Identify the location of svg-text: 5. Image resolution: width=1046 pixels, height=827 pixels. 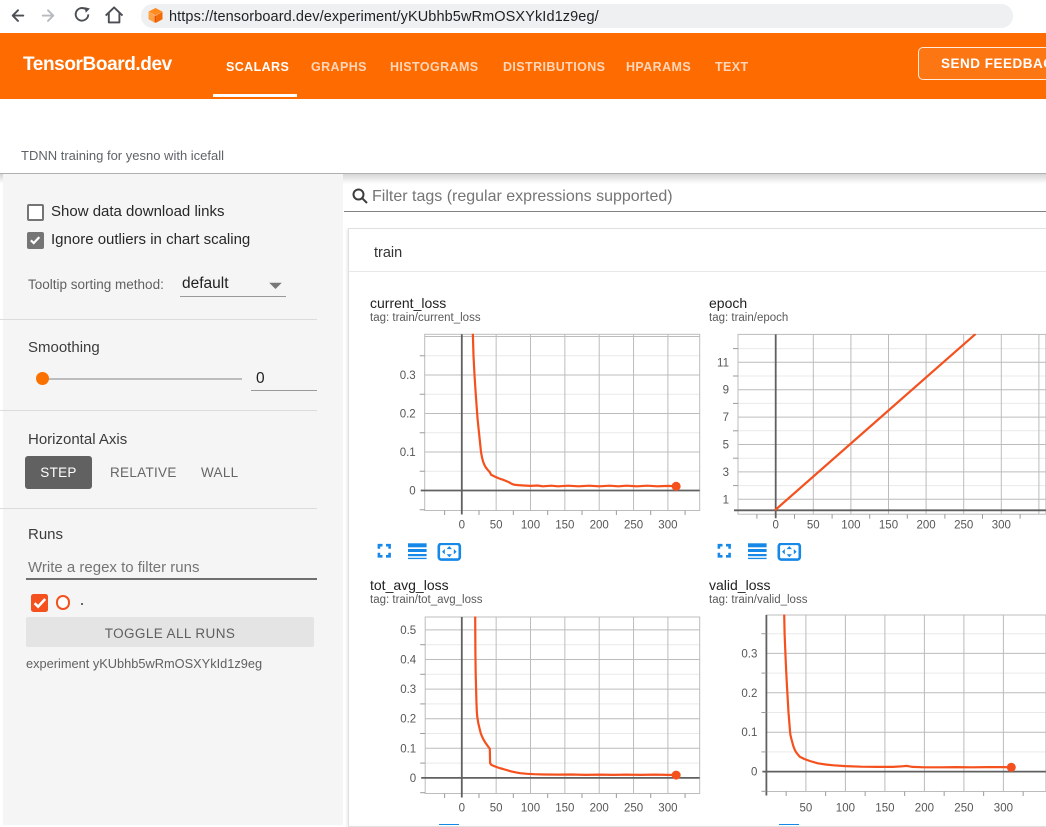
(726, 446).